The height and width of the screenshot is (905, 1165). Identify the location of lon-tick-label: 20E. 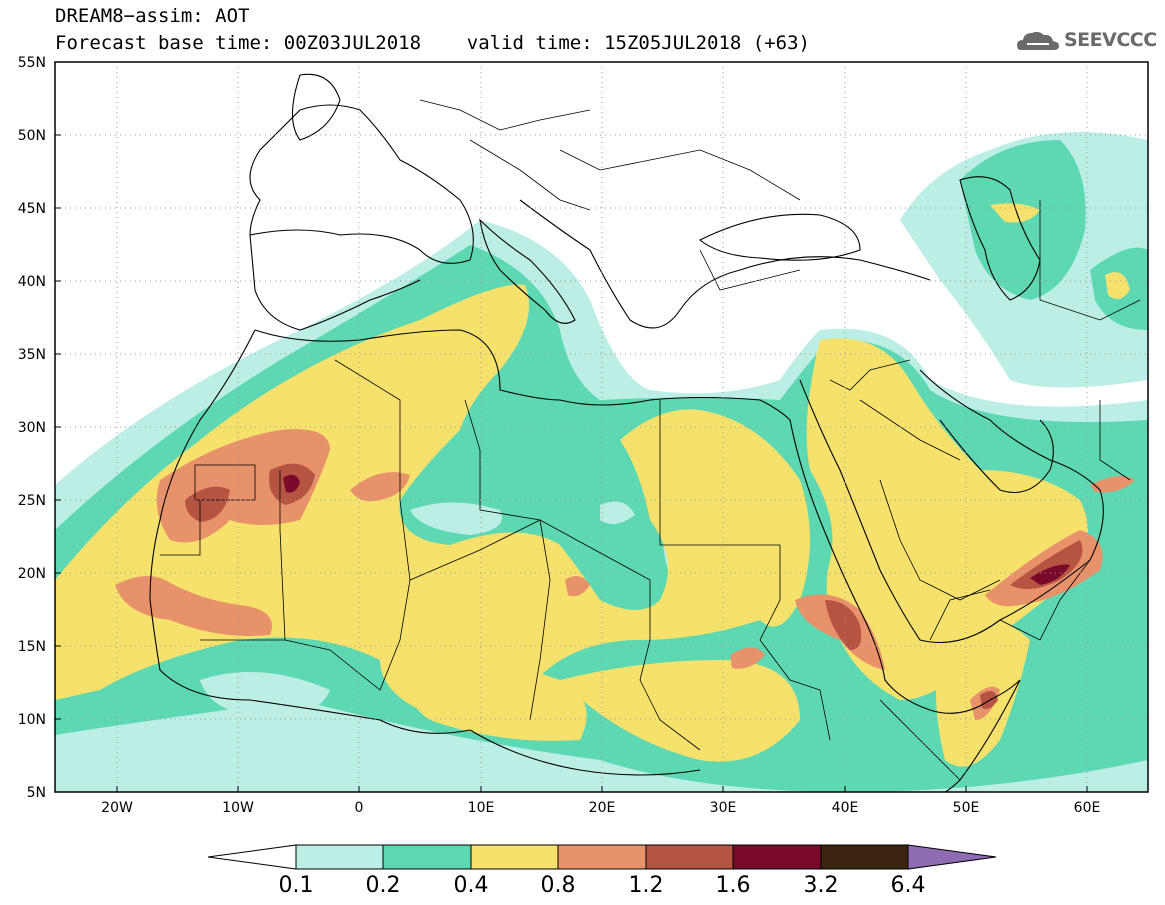
(602, 808).